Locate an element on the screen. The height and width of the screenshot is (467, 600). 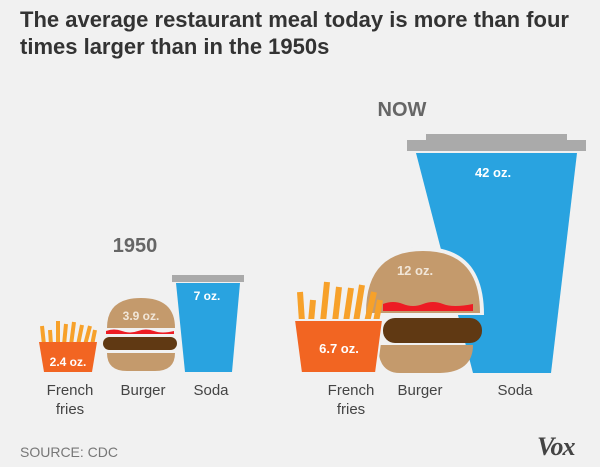
soda-cup-now is located at coordinates (496, 263).